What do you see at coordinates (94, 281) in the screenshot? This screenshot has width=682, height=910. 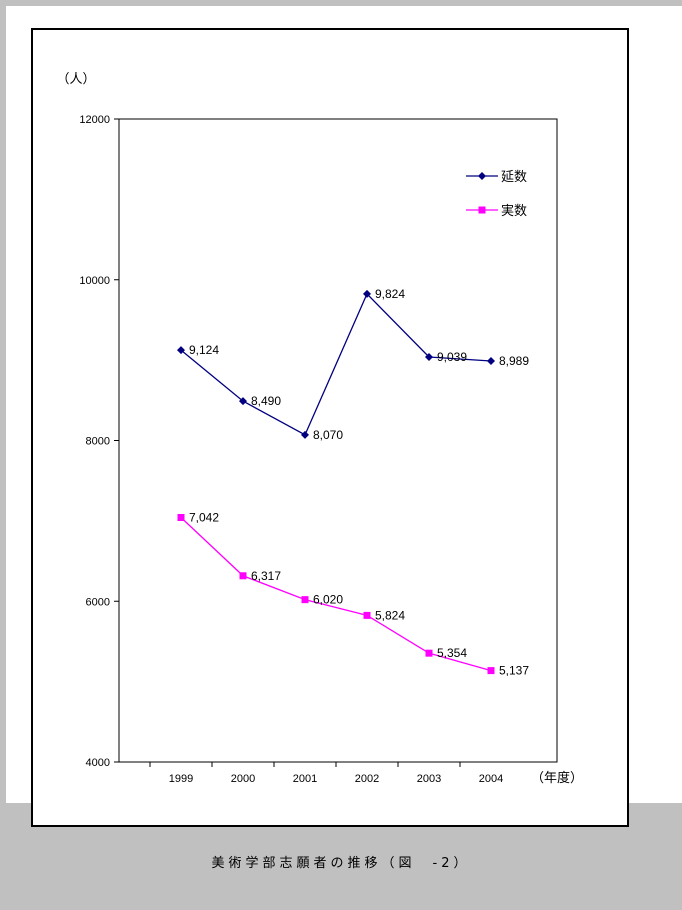 I see `y-tick-label: 10000` at bounding box center [94, 281].